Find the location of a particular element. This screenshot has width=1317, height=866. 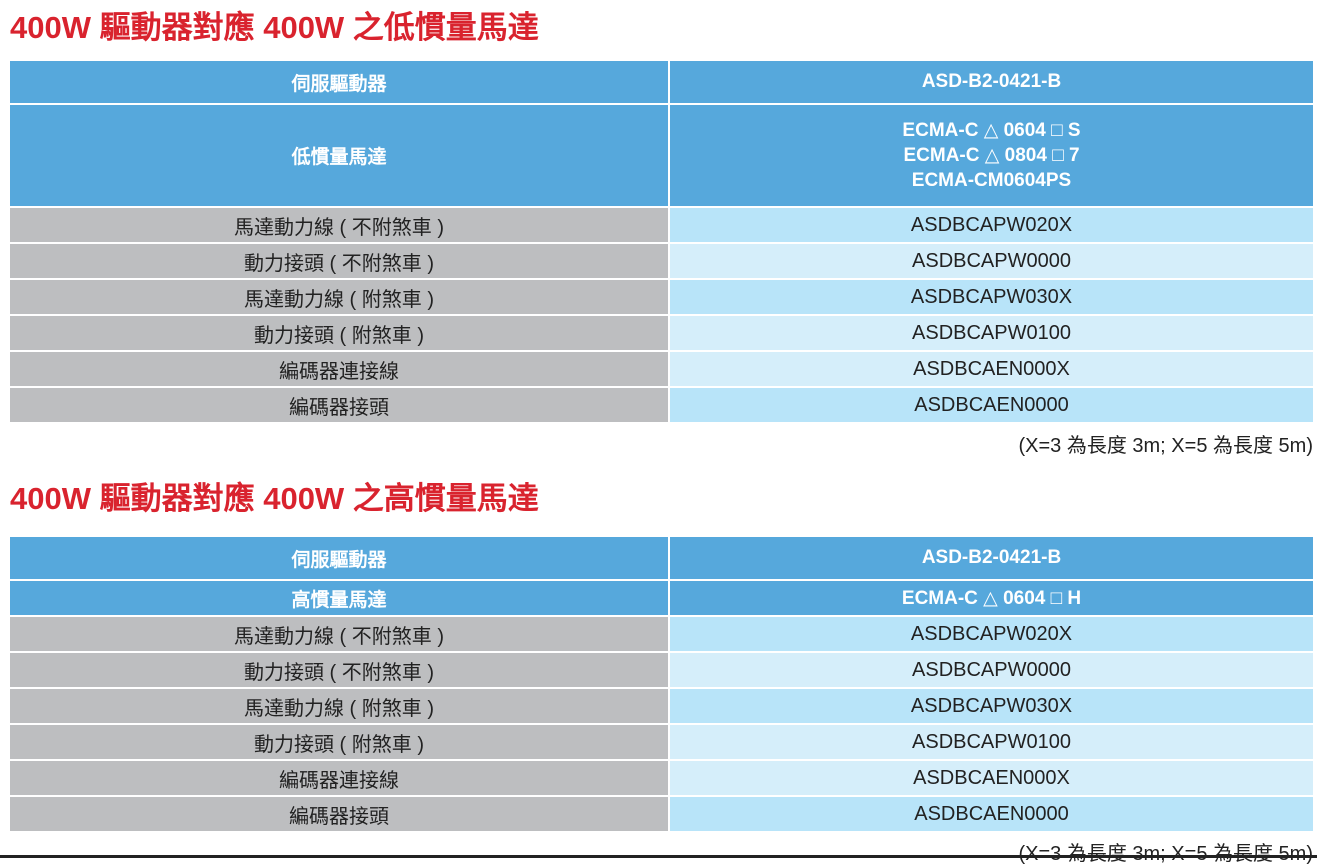

section-title: 400W 驅動器對應 400W 之高慣量馬達 is located at coordinates (274, 498).